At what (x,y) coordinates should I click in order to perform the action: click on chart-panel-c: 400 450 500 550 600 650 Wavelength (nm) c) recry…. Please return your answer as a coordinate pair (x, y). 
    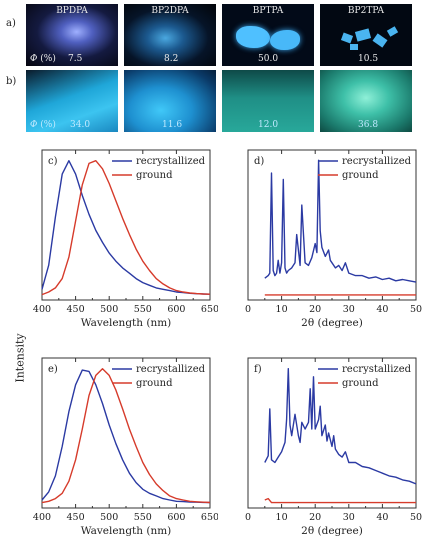
    Looking at the image, I should click on (125, 239).